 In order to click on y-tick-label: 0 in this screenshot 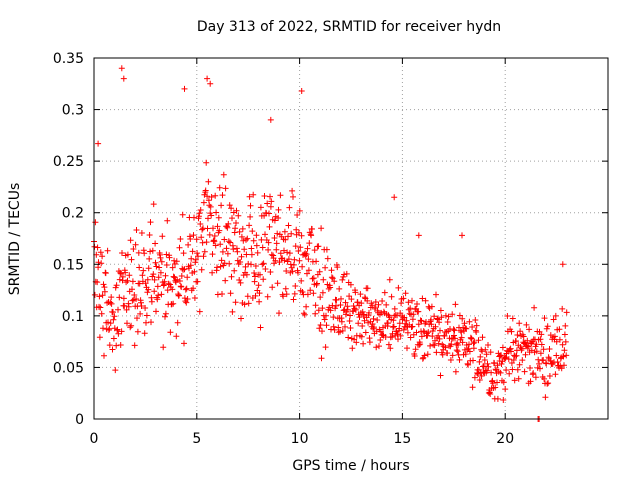, I will do `click(79, 420)`.